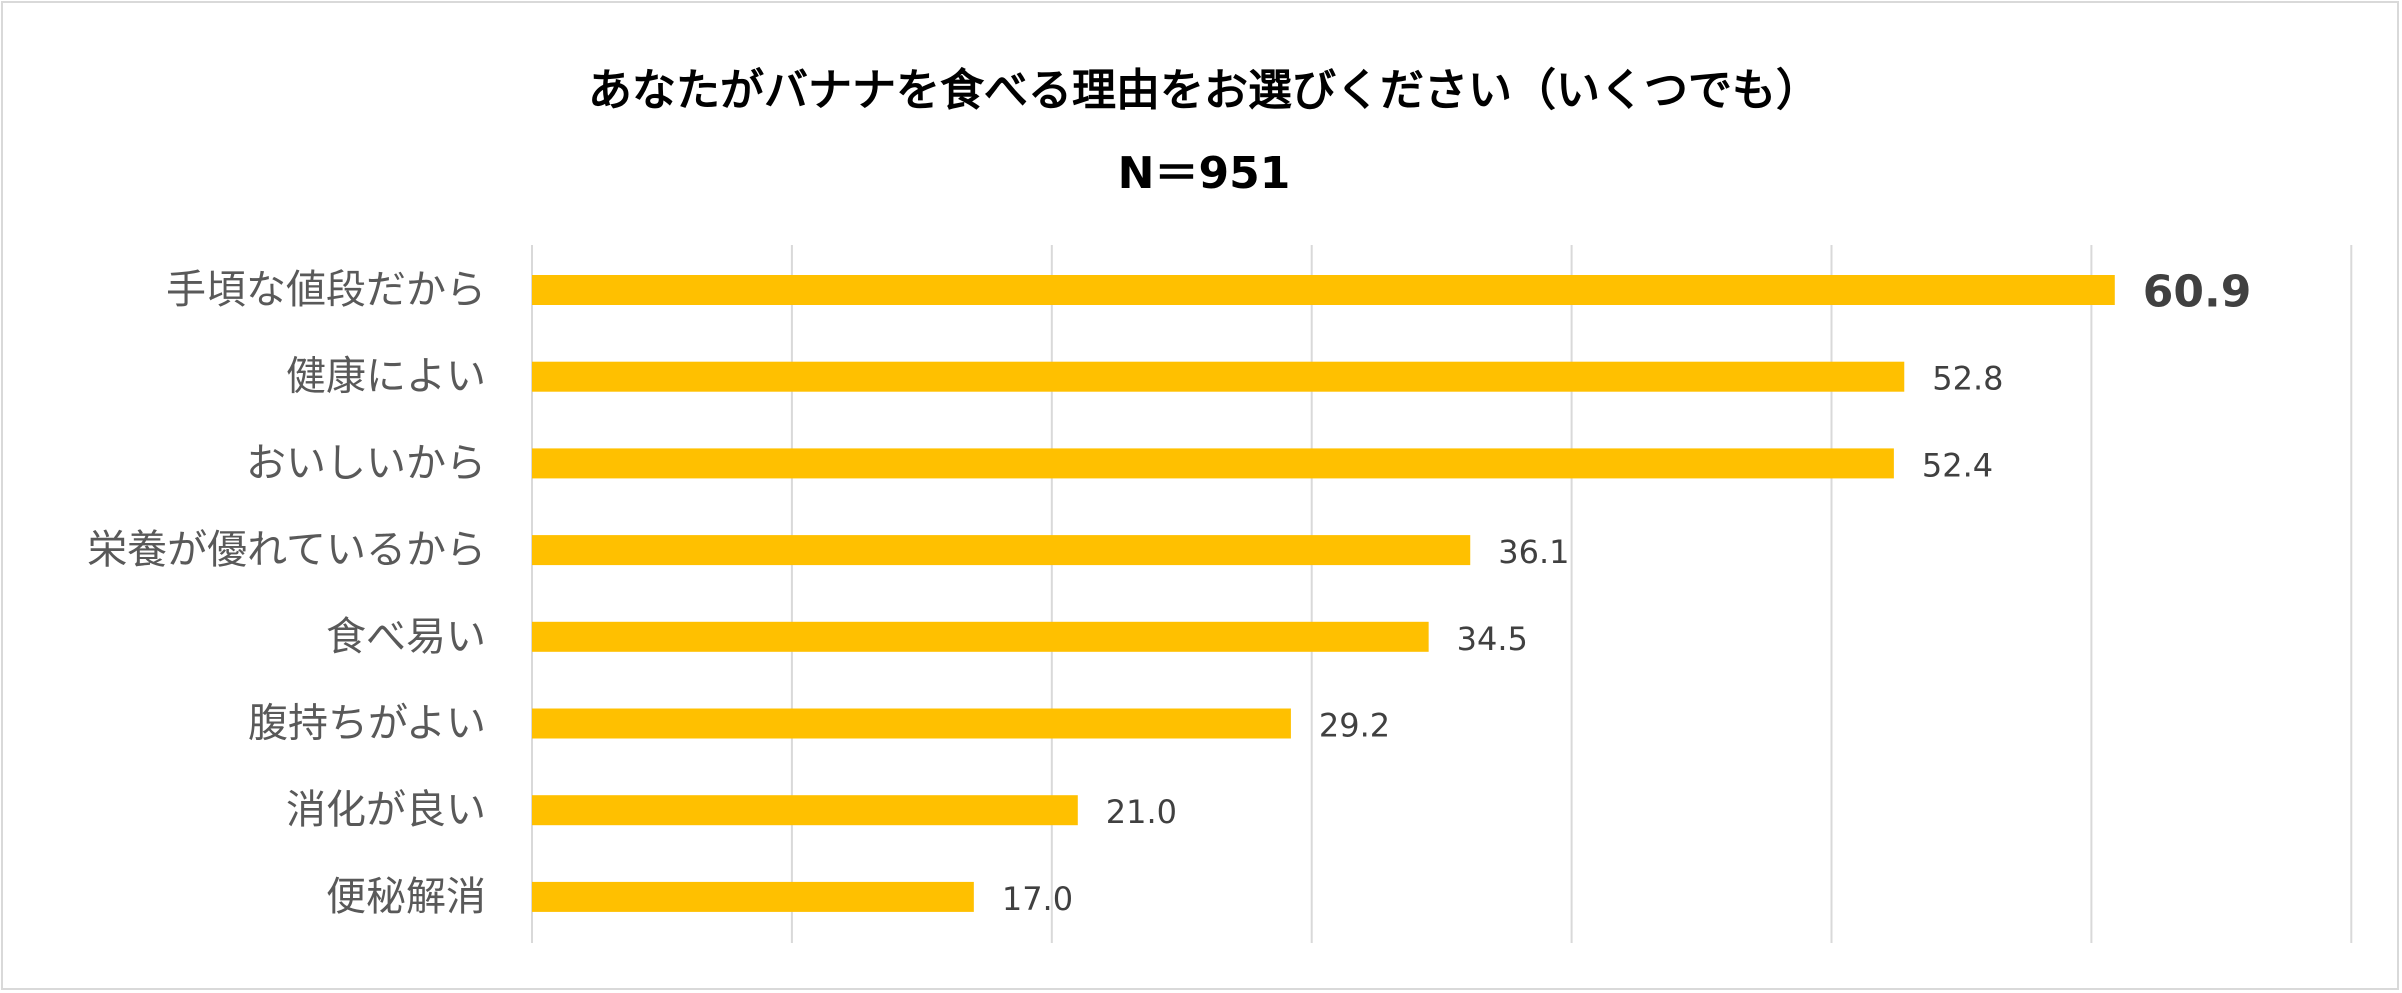  What do you see at coordinates (1354, 726) in the screenshot?
I see `value-label-5: 29.2` at bounding box center [1354, 726].